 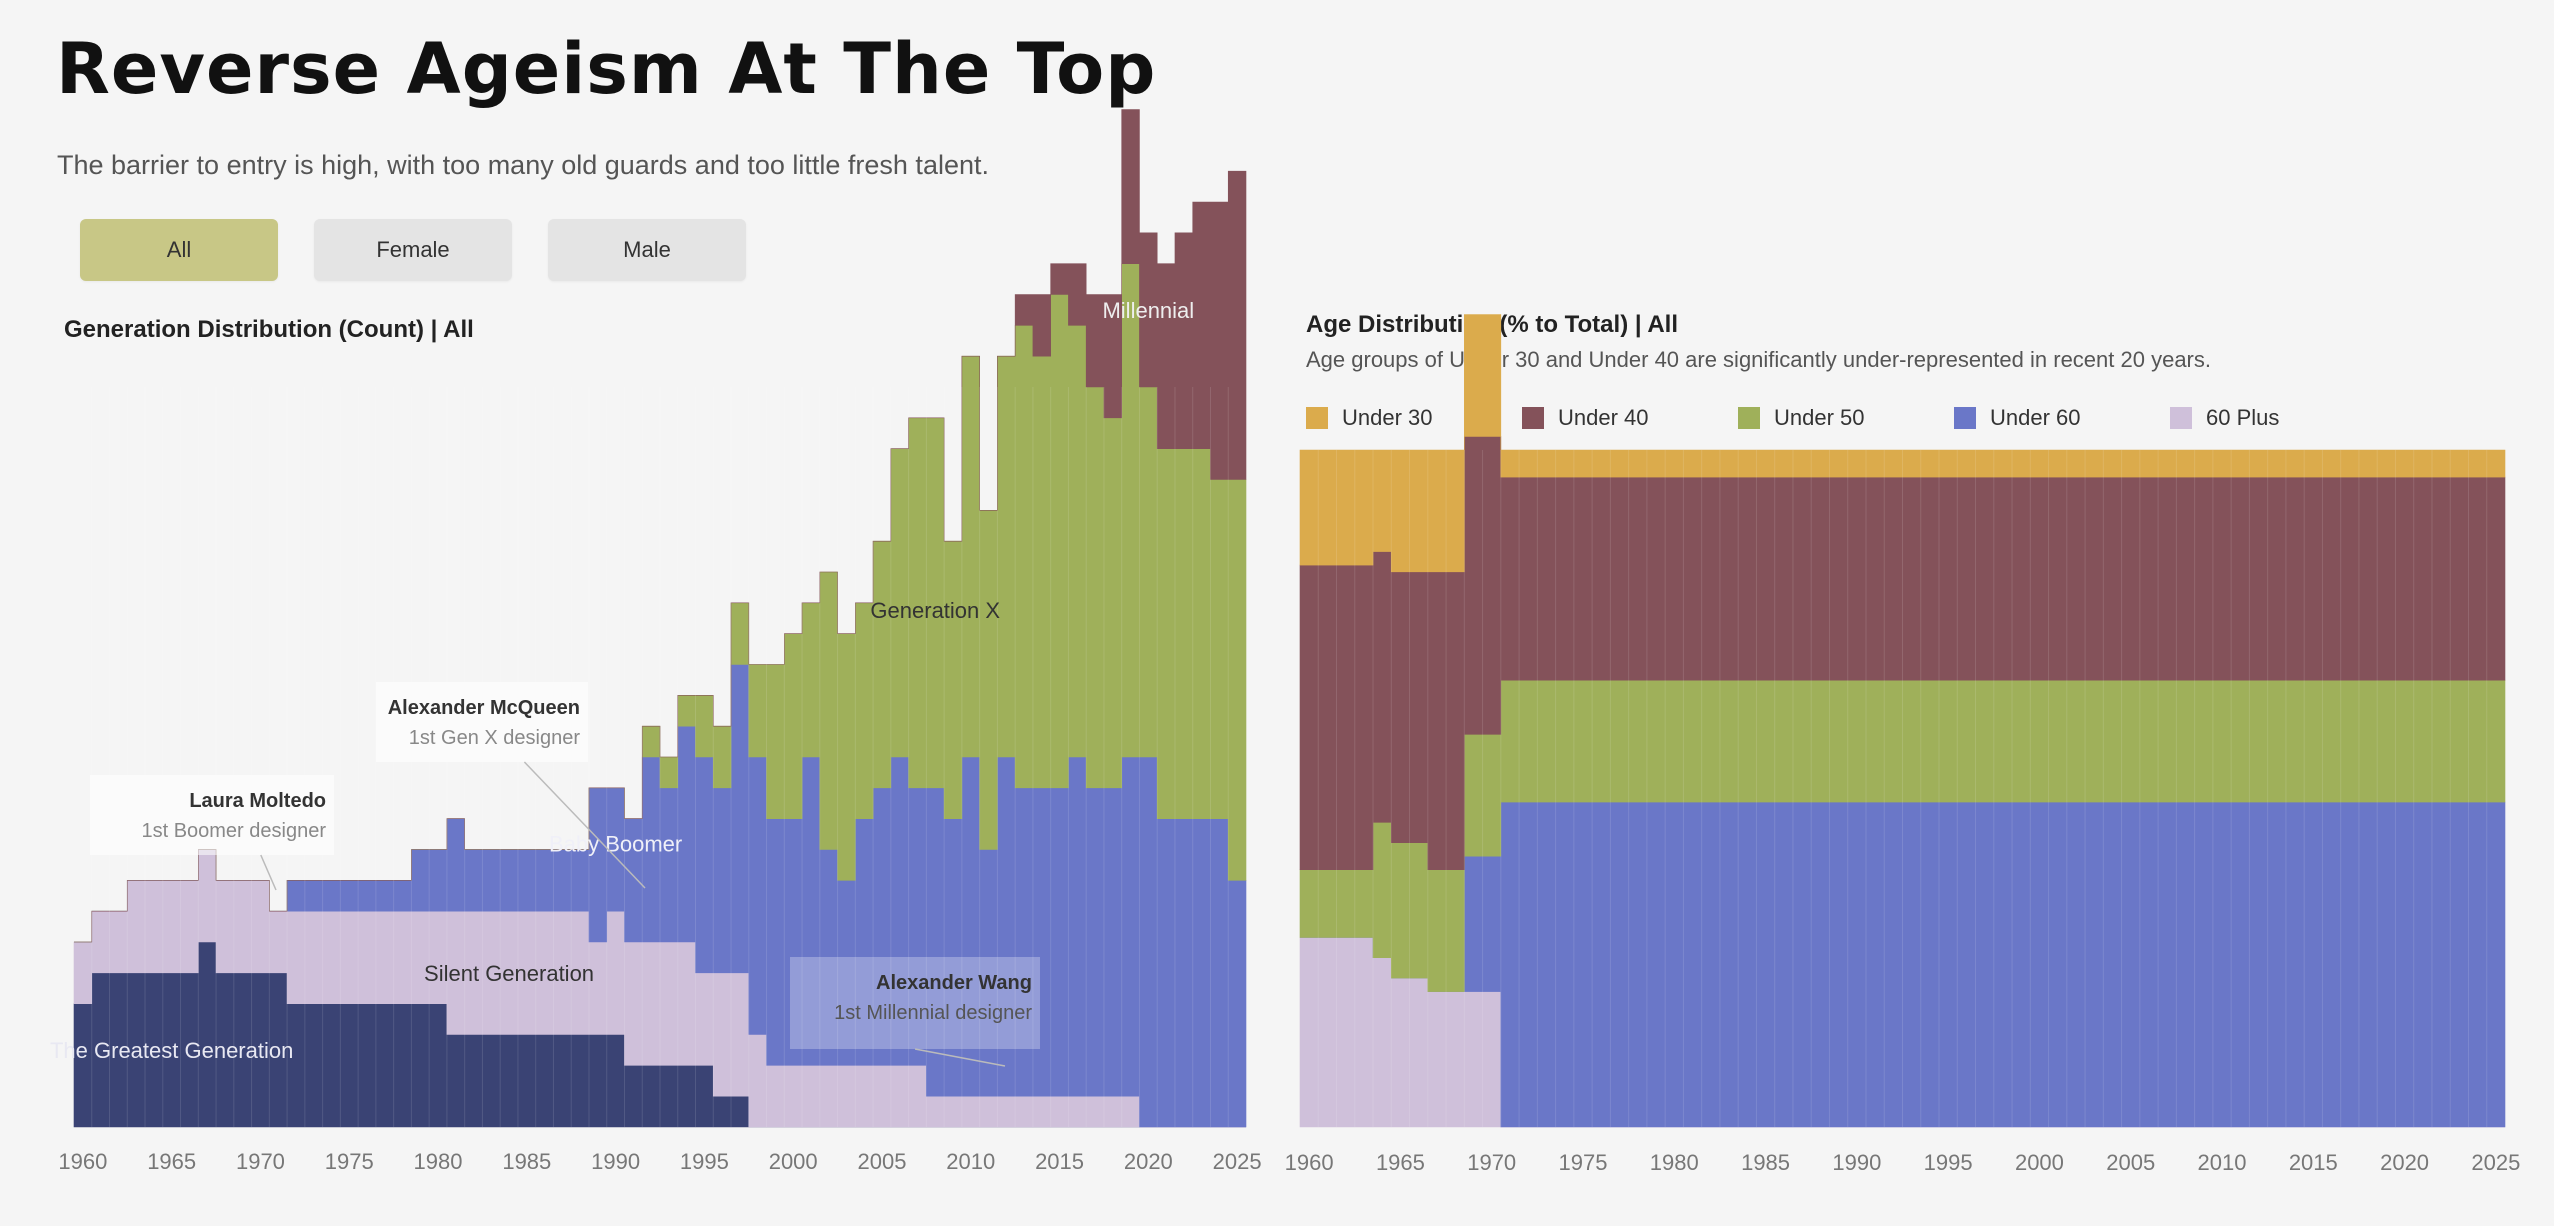 I want to click on x-tick-label: 2025, so click(x=1237, y=1161).